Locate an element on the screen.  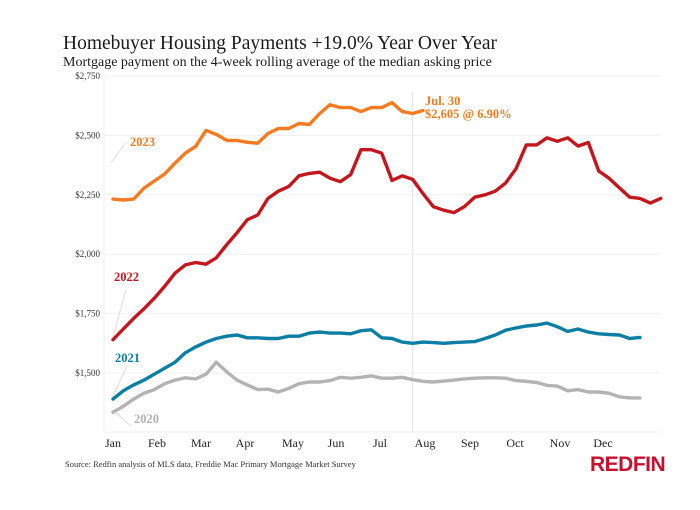
label-leader-lines is located at coordinates (121, 284).